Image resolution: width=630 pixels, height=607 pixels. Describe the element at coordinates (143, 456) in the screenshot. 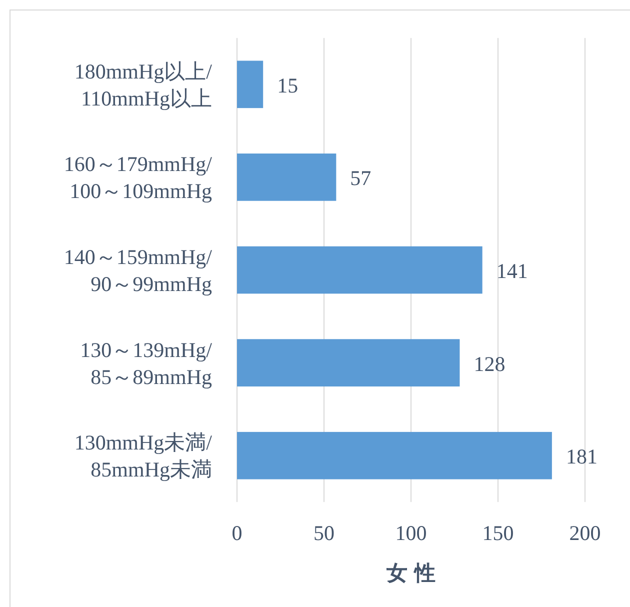

I see `y-tick-label: 130mmHg未満/85mmHg未満` at that location.